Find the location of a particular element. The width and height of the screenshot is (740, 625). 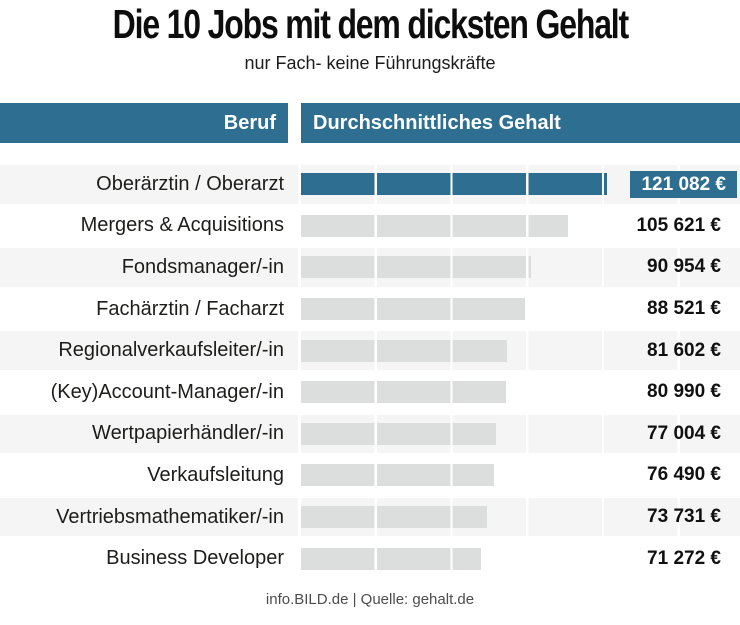

source-credit: info.BILD.de | Quelle: gehalt.de is located at coordinates (370, 599).